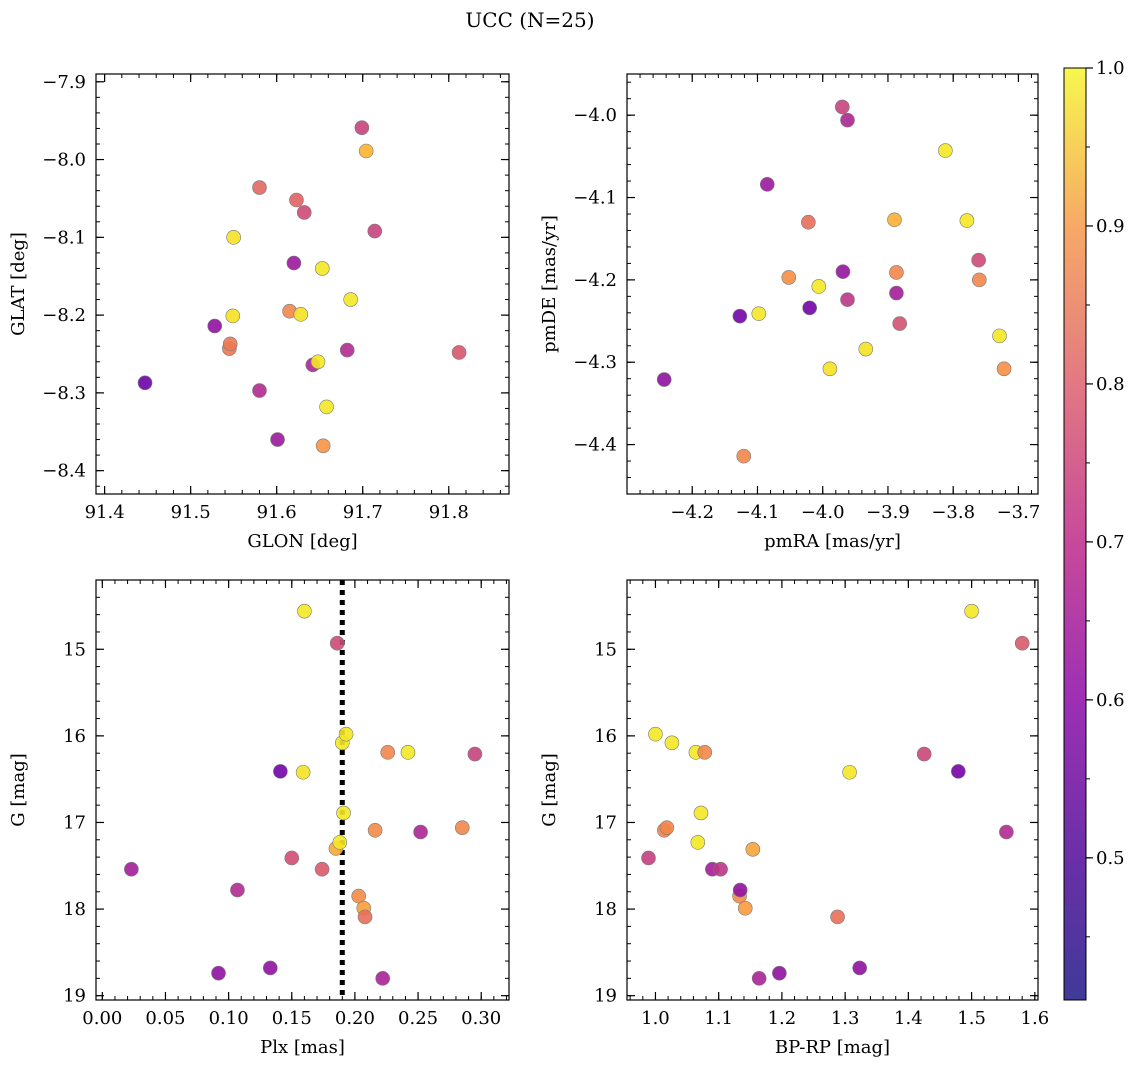  Describe the element at coordinates (18, 789) in the screenshot. I see `y-axis-label: G [mag]` at that location.